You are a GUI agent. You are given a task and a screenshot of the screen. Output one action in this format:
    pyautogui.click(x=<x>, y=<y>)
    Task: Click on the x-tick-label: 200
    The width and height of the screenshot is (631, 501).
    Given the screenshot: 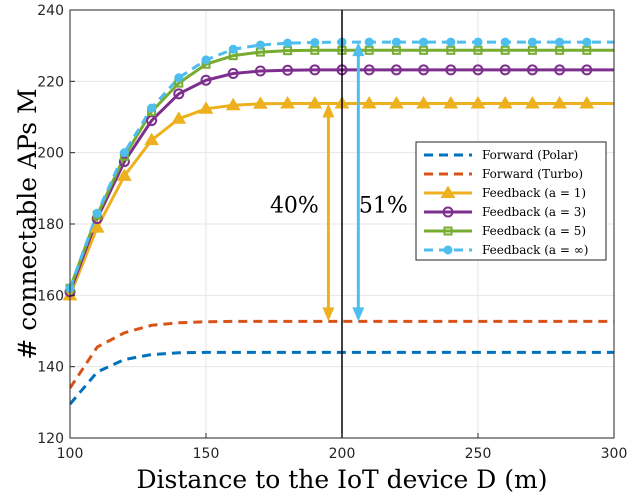 What is the action you would take?
    pyautogui.click(x=342, y=454)
    